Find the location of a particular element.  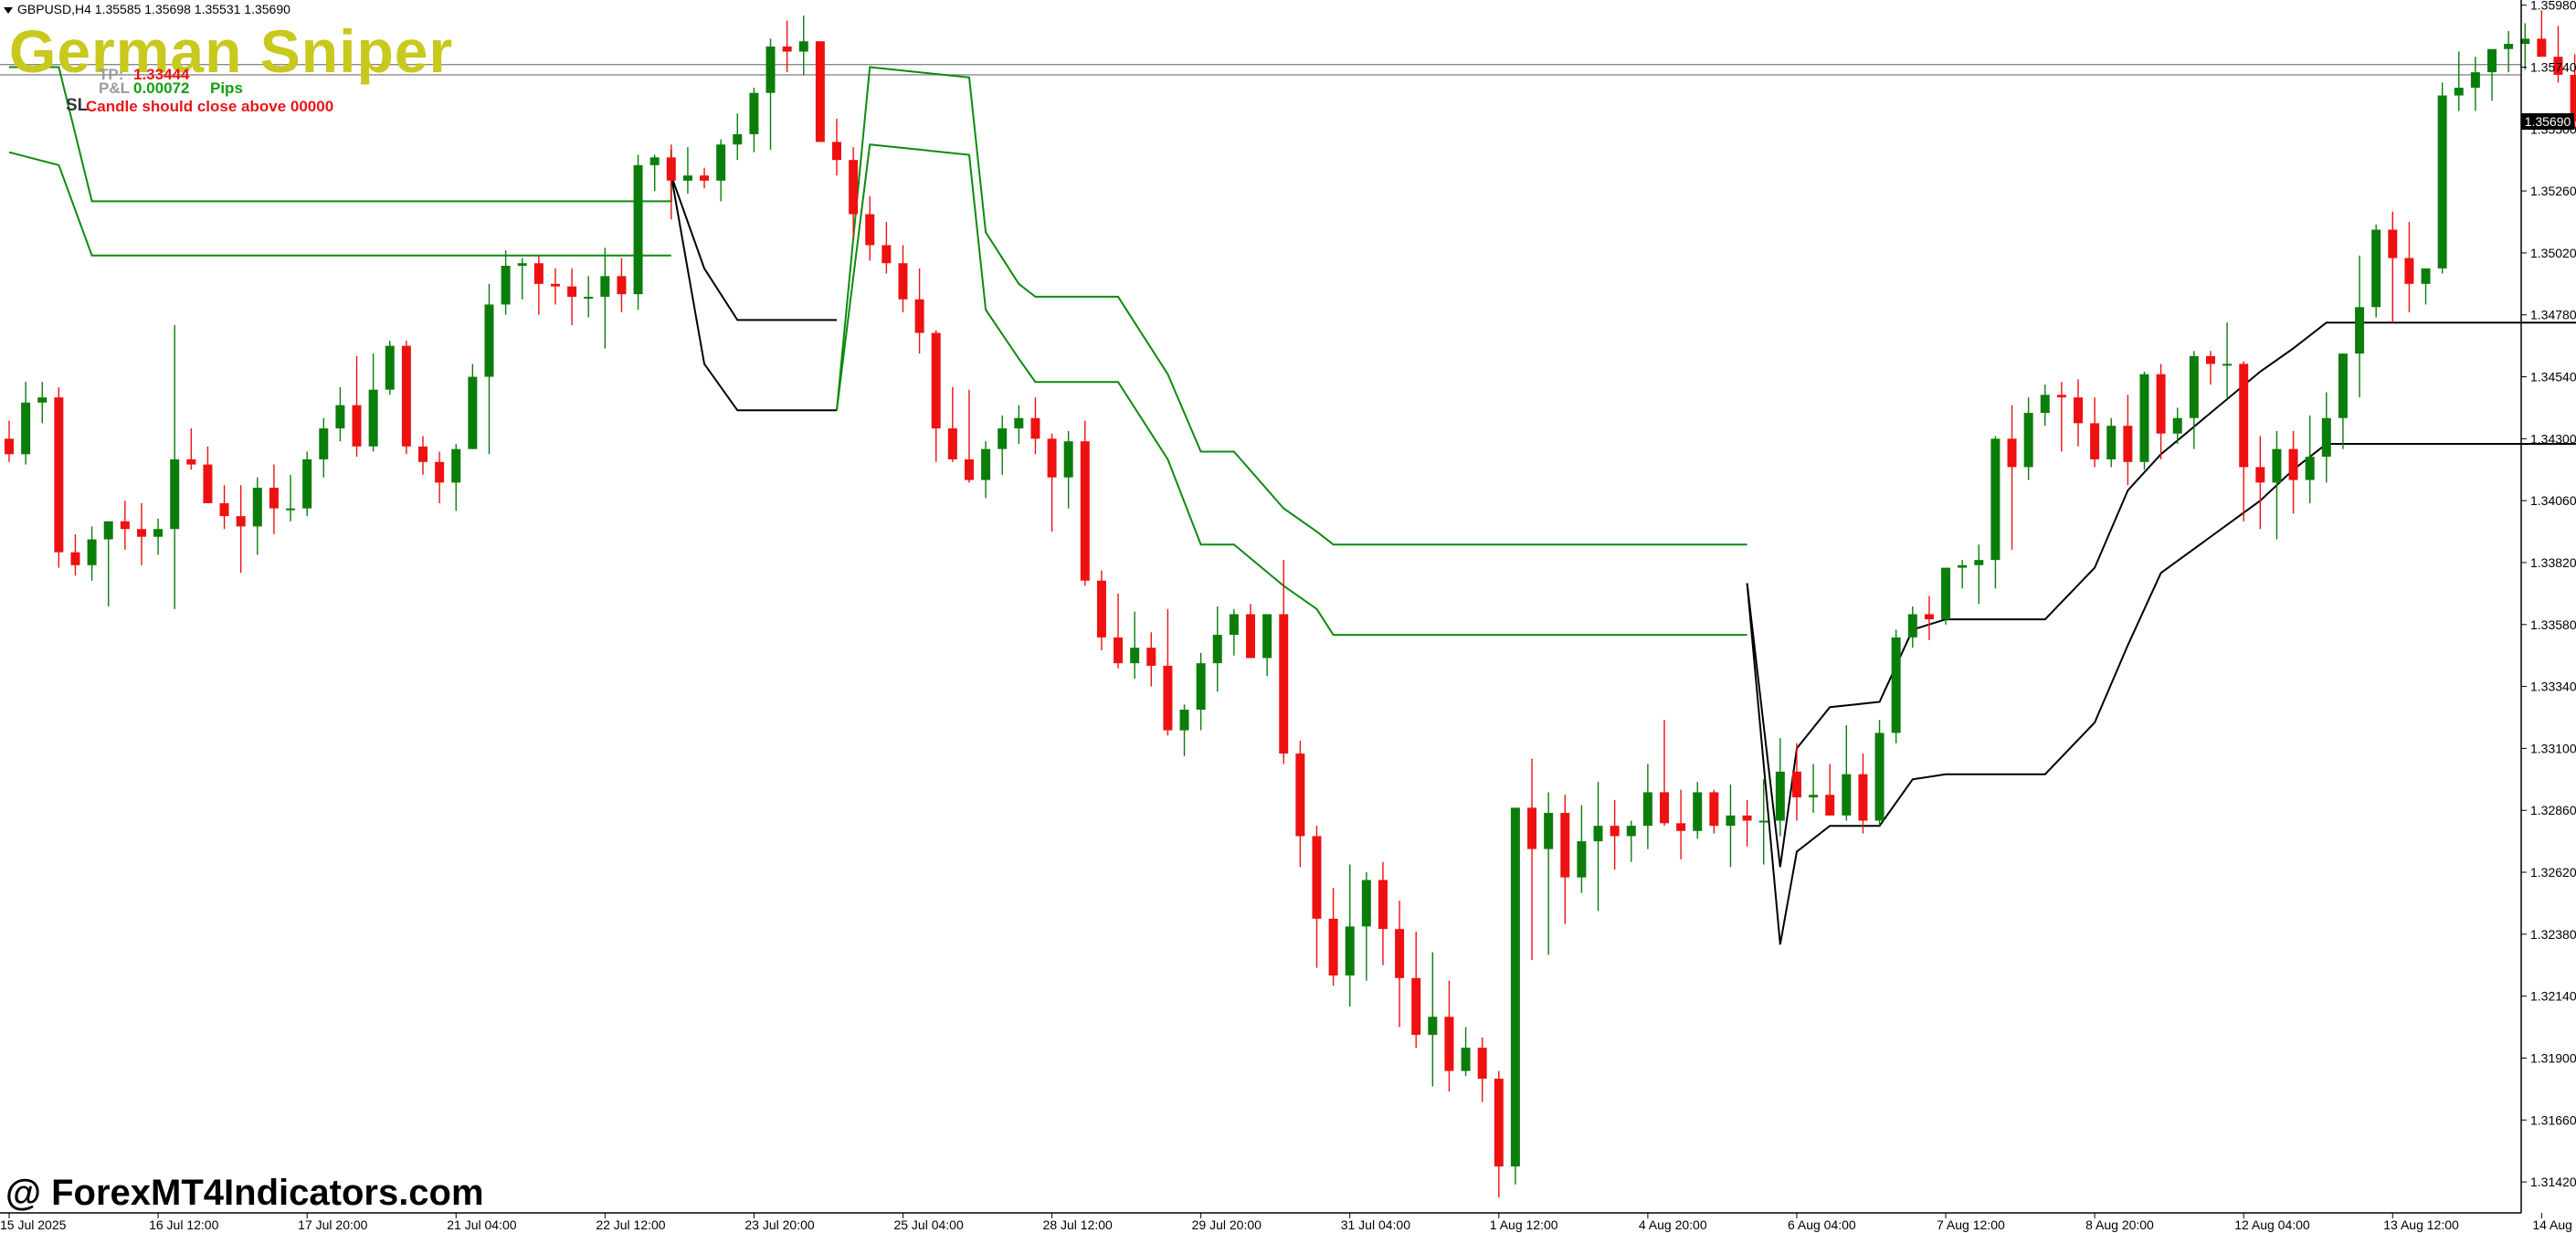

chevron-down-icon is located at coordinates (8, 10).